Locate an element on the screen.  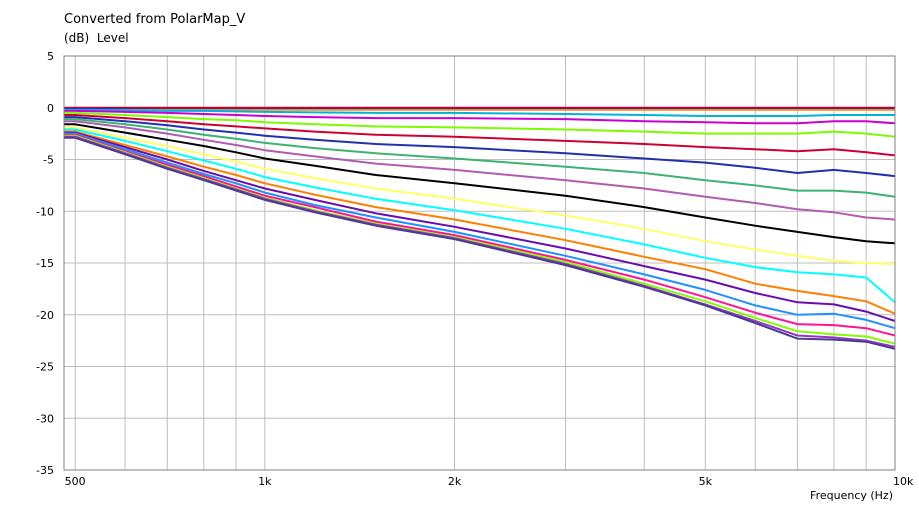
y-tick-label: 5 is located at coordinates (50, 56).